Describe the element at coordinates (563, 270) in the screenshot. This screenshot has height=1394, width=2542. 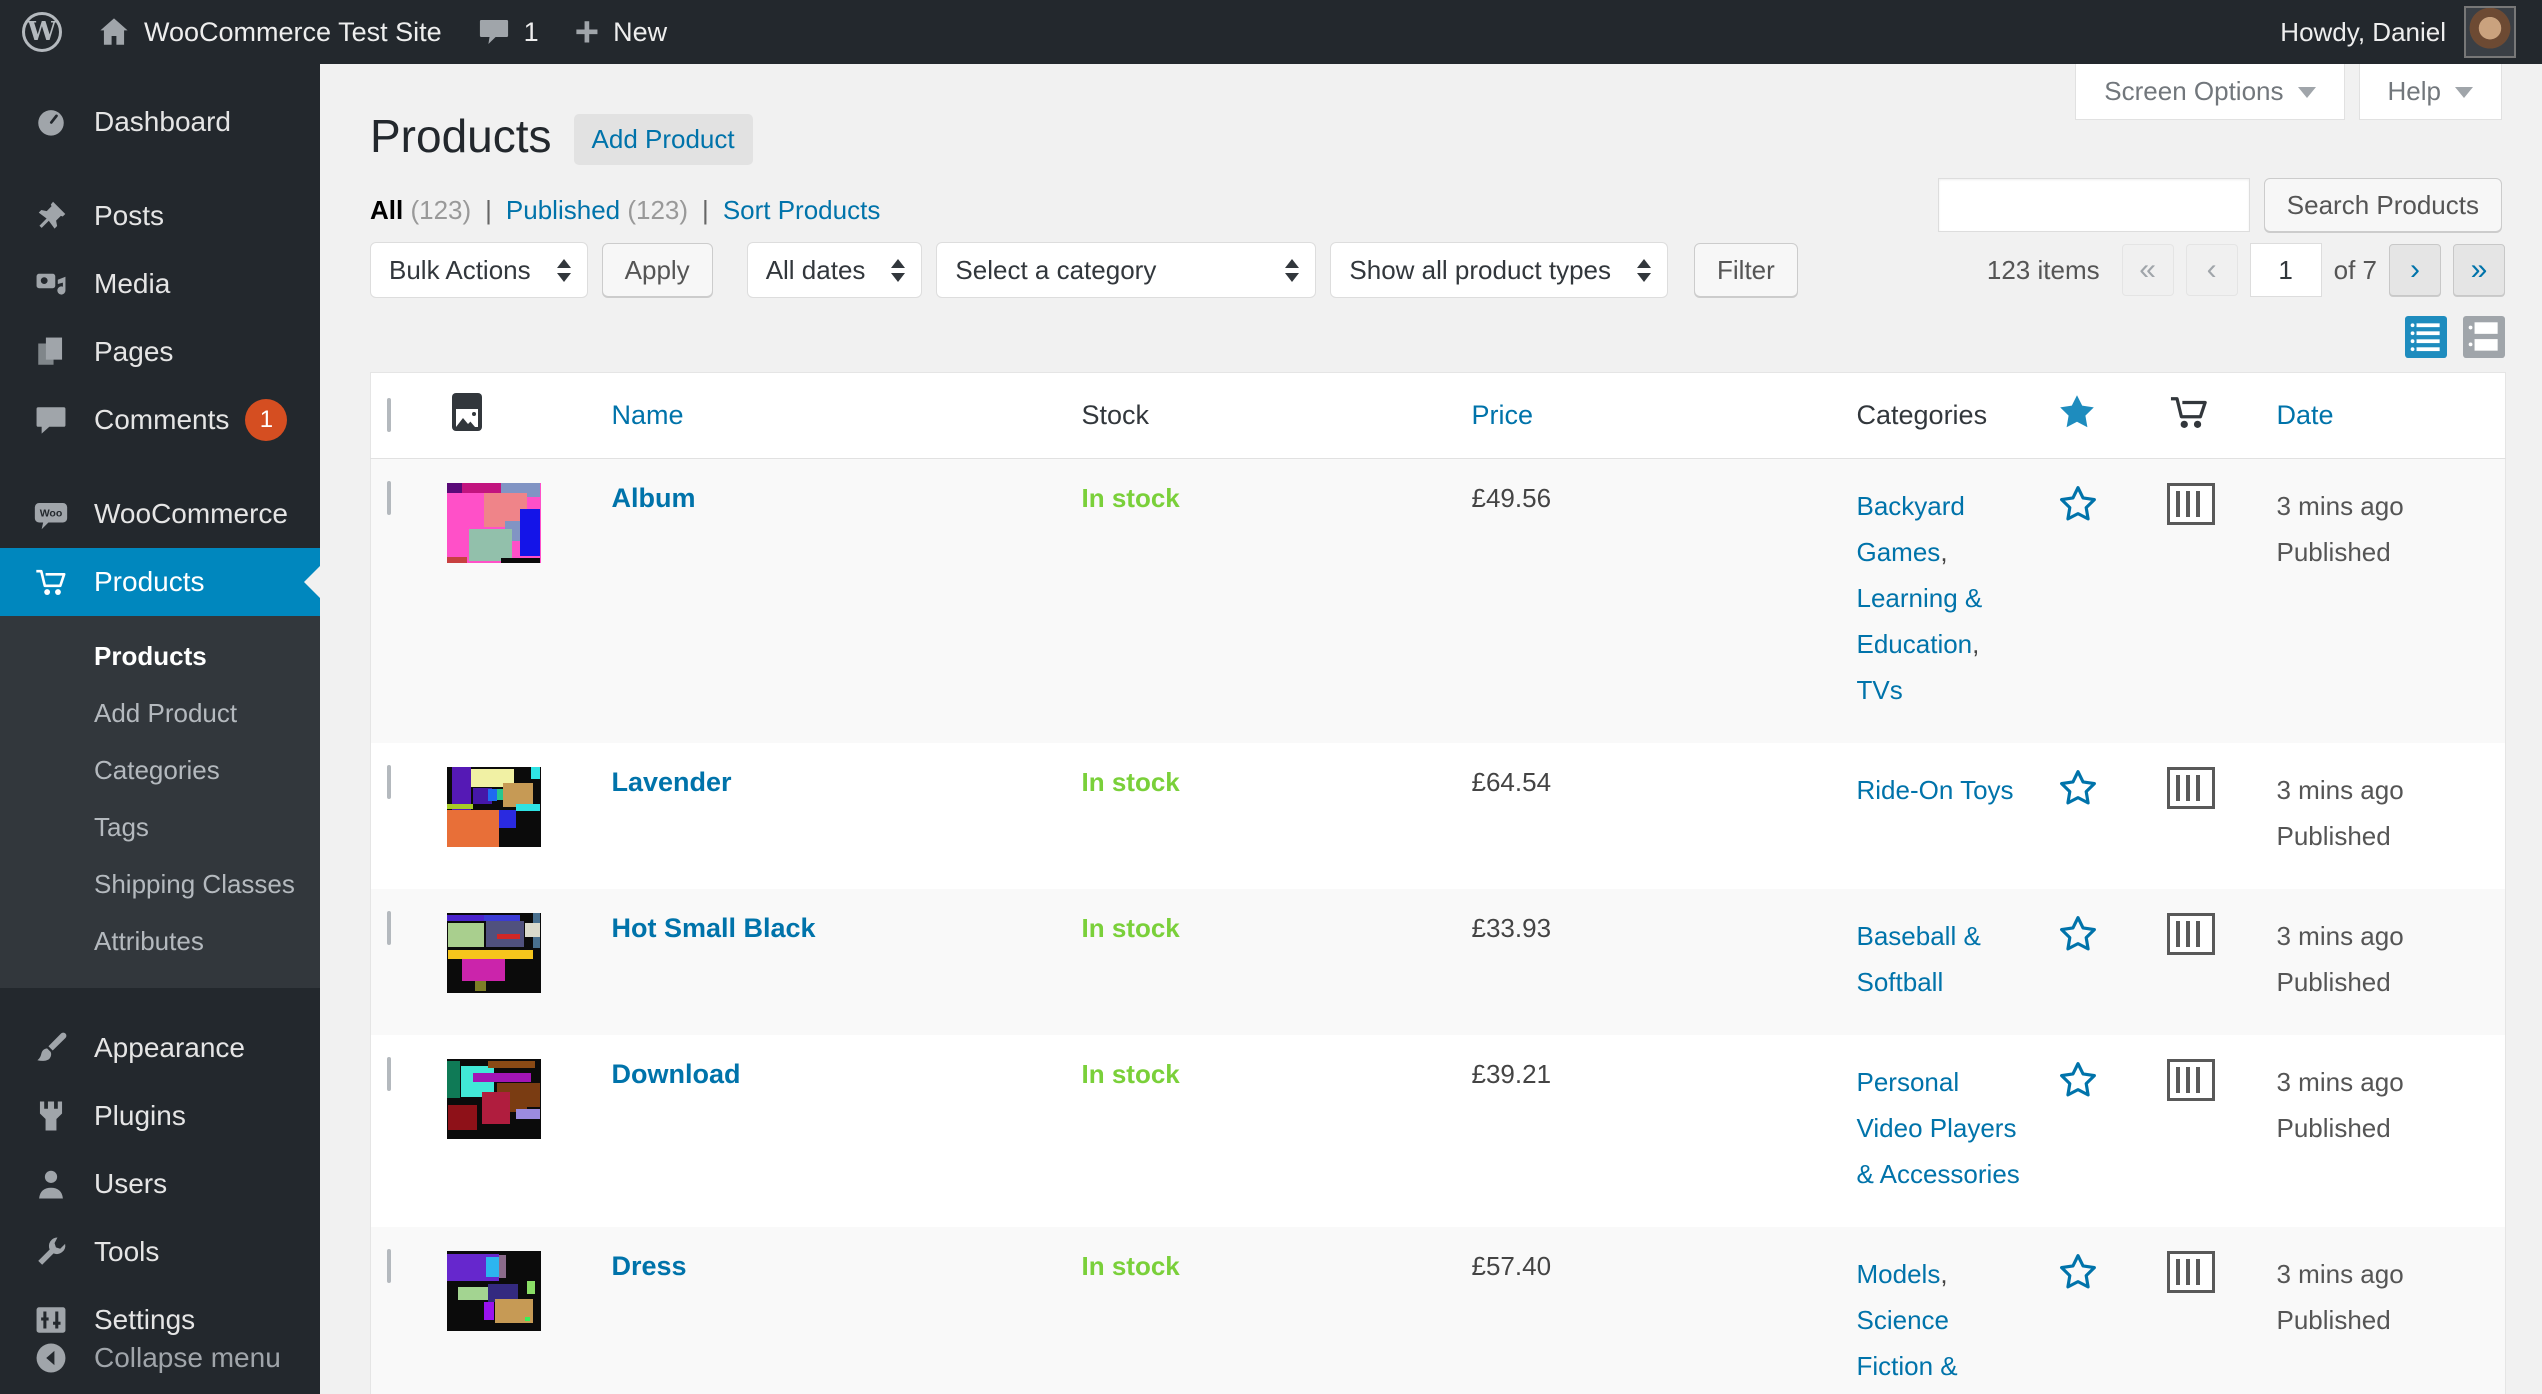
I see `select-arrows-icon` at that location.